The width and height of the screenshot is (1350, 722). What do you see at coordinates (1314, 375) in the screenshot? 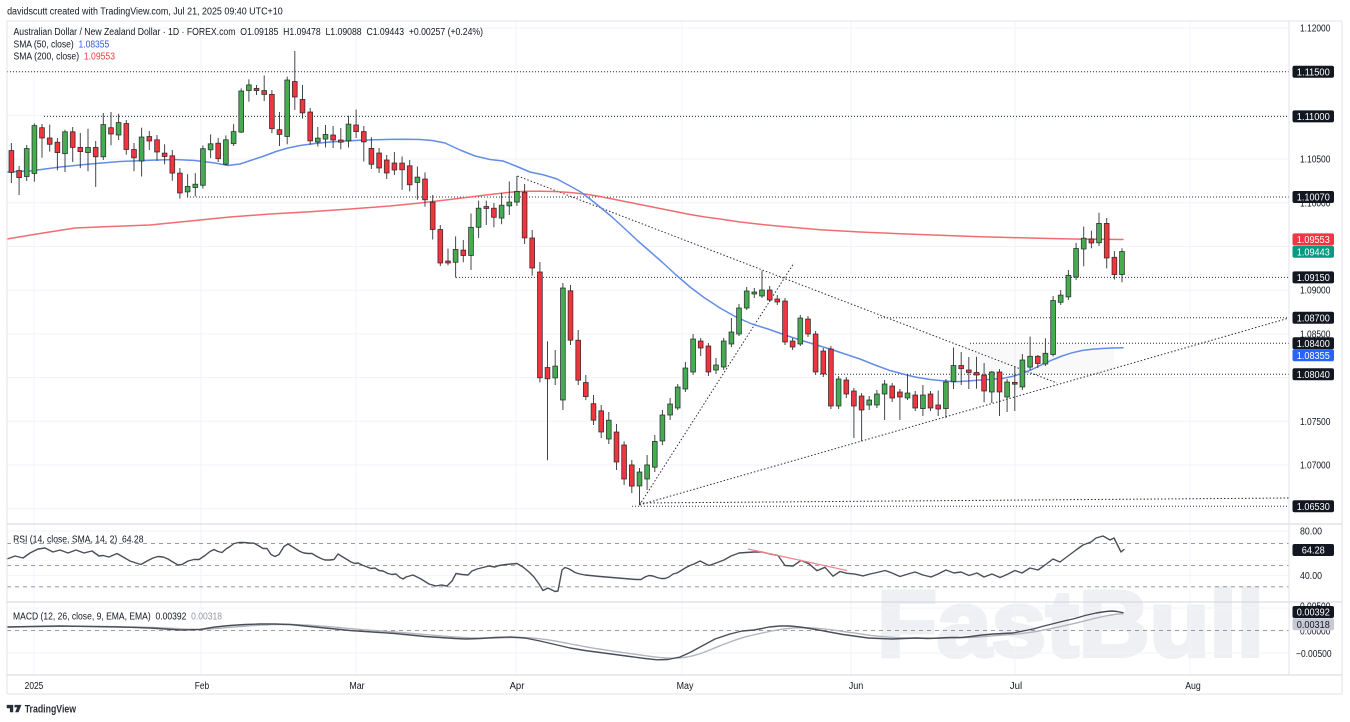
I see `svg-text: 1.08040` at bounding box center [1314, 375].